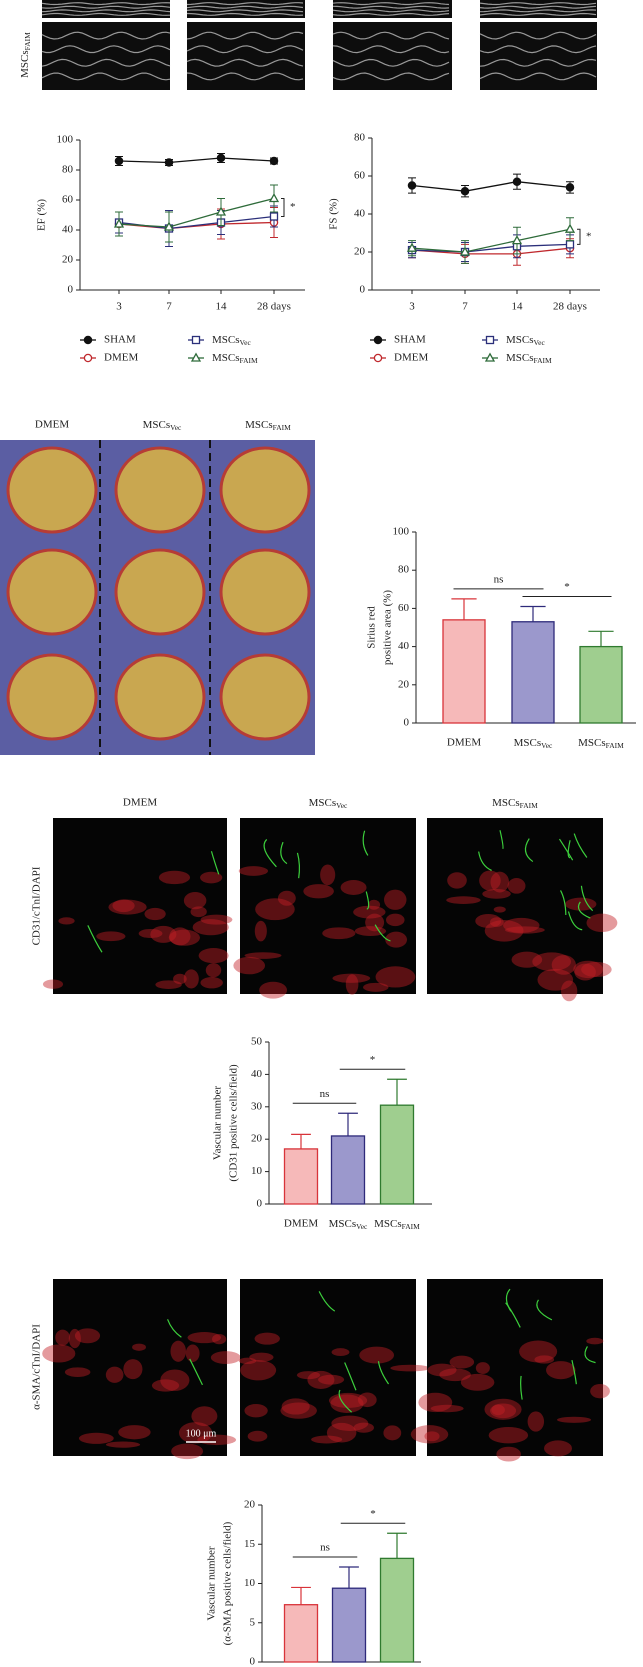  Describe the element at coordinates (218, 1123) in the screenshot. I see `y-axis-label: Vascular number` at that location.